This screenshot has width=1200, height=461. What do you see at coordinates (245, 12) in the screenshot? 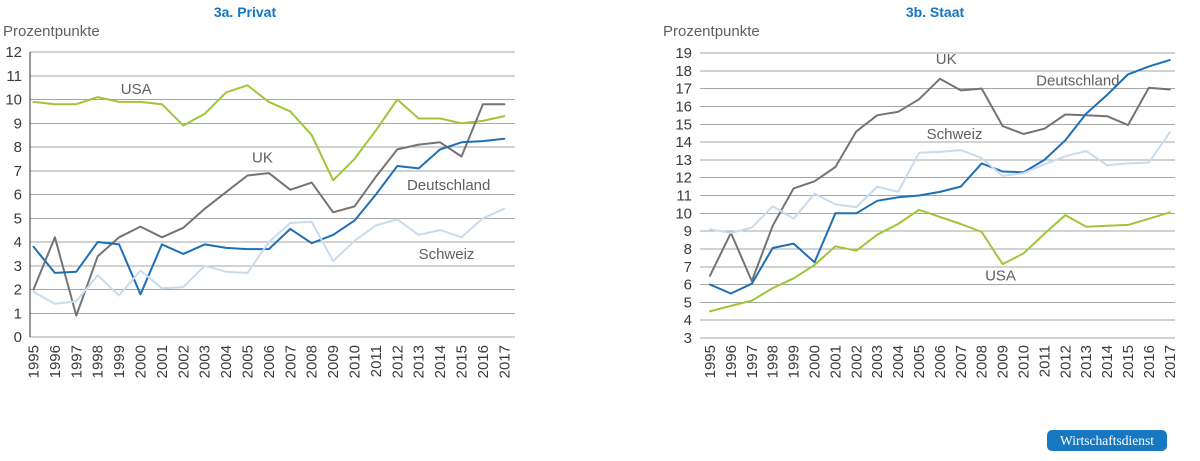
I see `chart-title-privat: 3a. Privat` at bounding box center [245, 12].